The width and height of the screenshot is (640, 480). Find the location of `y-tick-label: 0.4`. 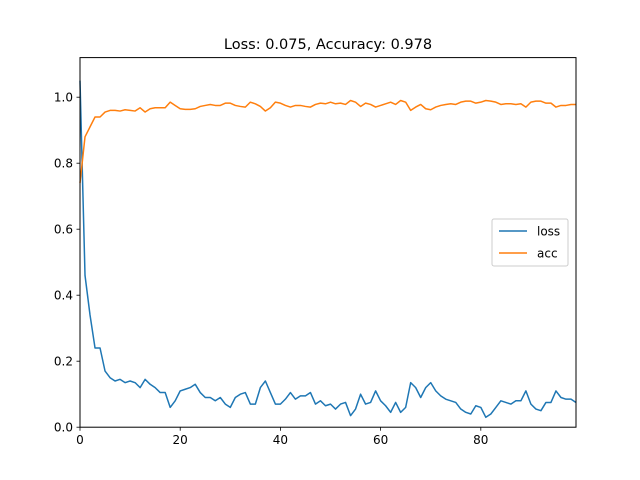

y-tick-label: 0.4 is located at coordinates (63, 296).